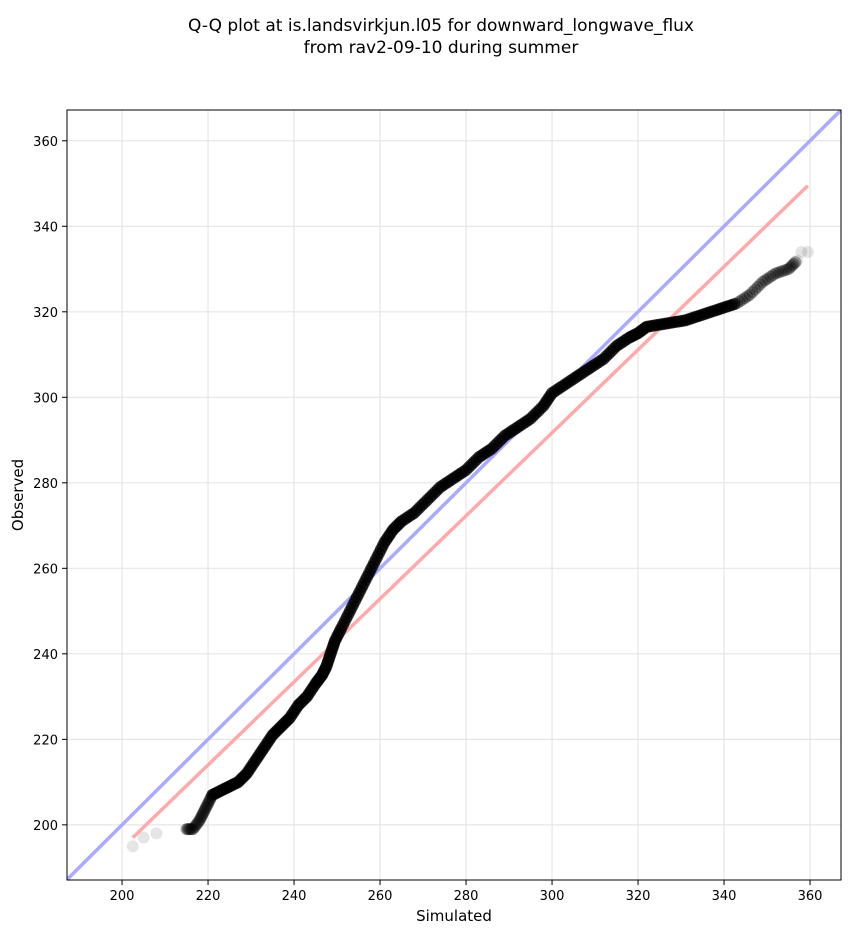 The image size is (851, 938). What do you see at coordinates (45, 569) in the screenshot?
I see `y-tick-label: 260` at bounding box center [45, 569].